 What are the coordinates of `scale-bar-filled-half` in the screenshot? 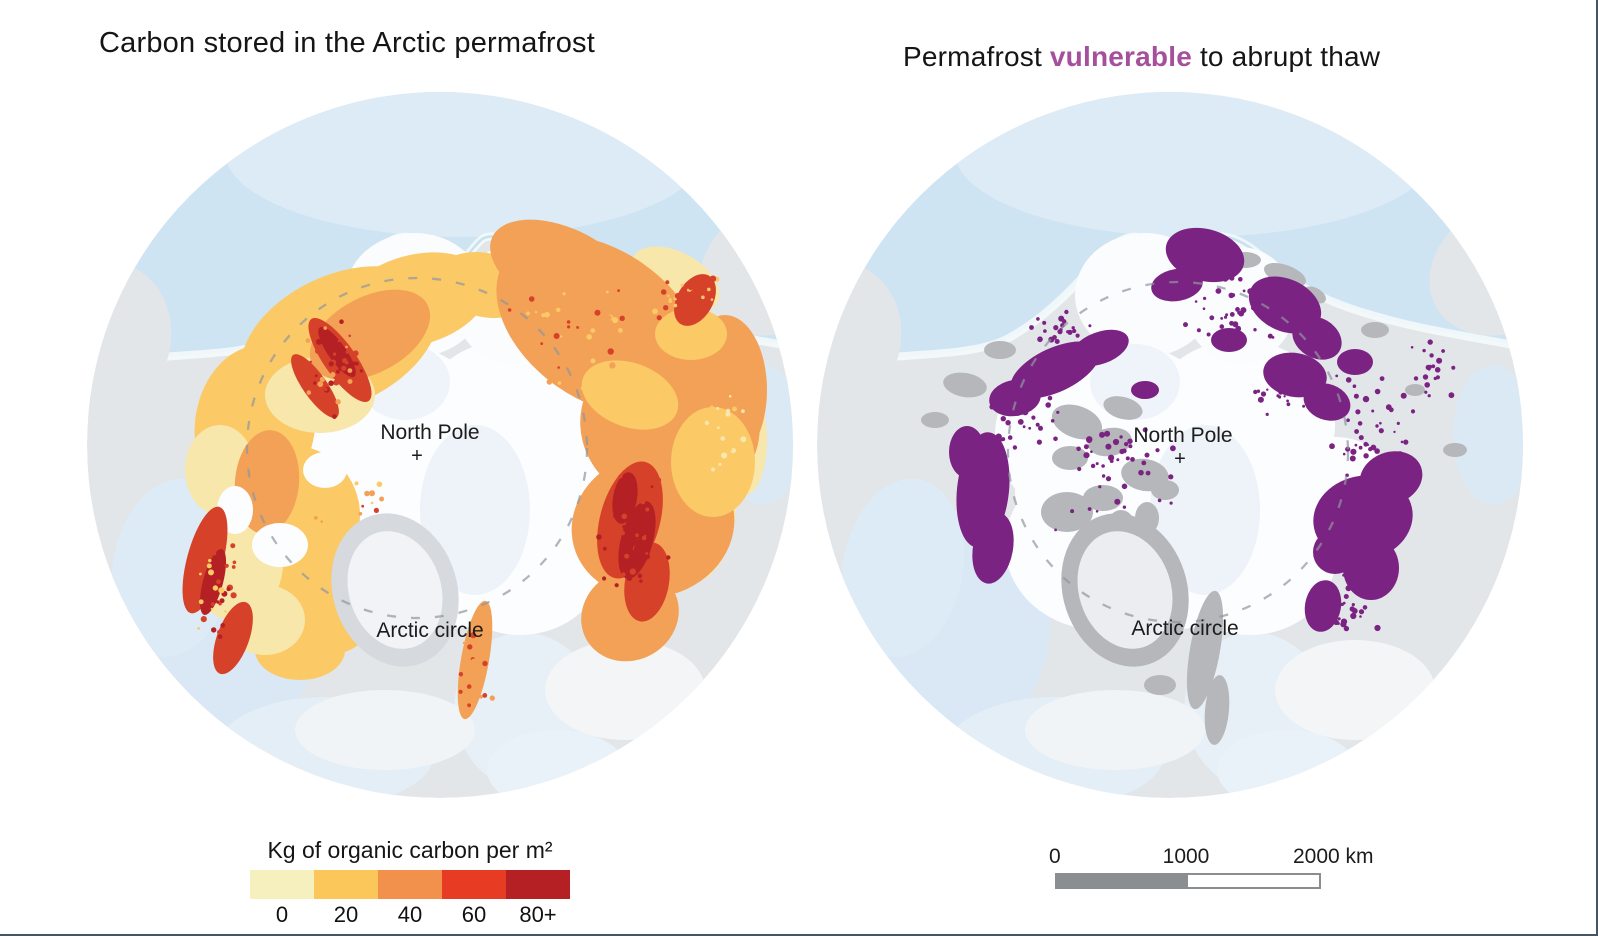 It's located at (1122, 881).